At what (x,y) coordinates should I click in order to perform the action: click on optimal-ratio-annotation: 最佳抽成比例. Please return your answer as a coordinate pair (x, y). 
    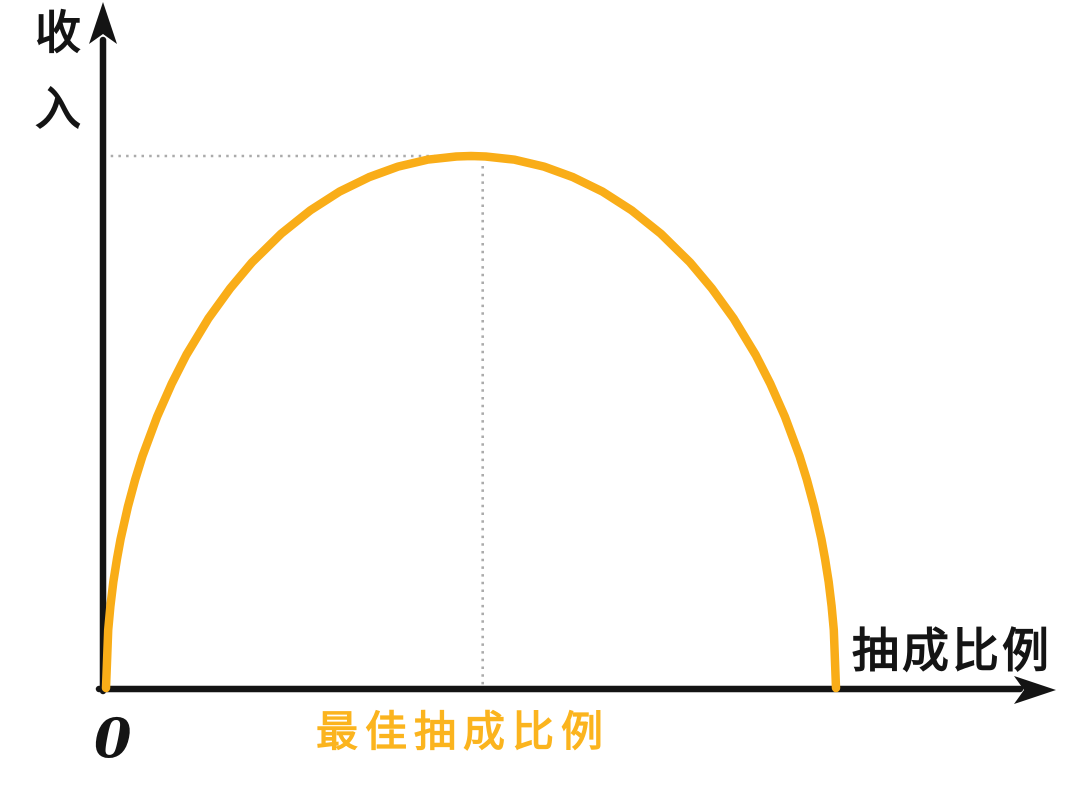
    Looking at the image, I should click on (463, 731).